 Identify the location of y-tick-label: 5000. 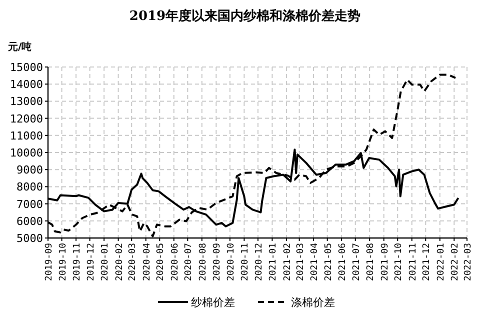
(29, 238).